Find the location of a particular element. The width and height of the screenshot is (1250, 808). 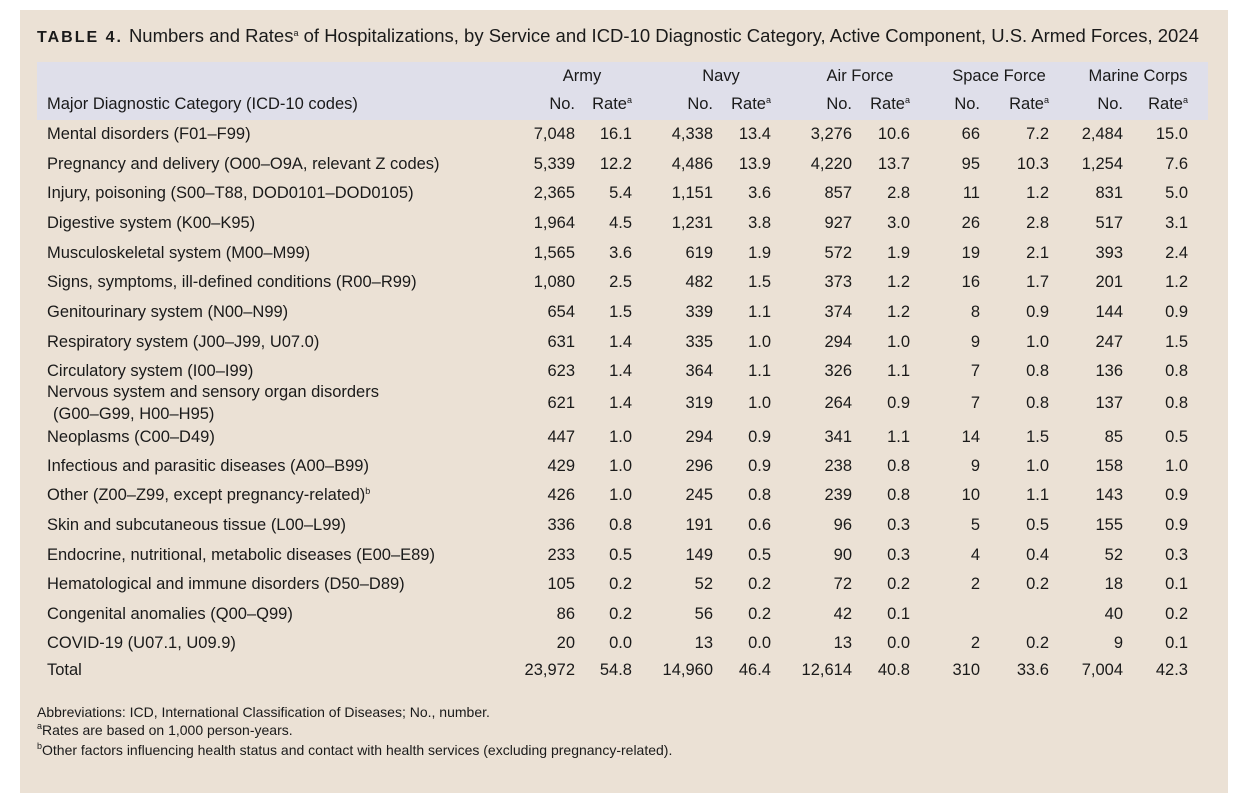

row-label-text: Neoplasms (C00–D49) is located at coordinates (131, 437).